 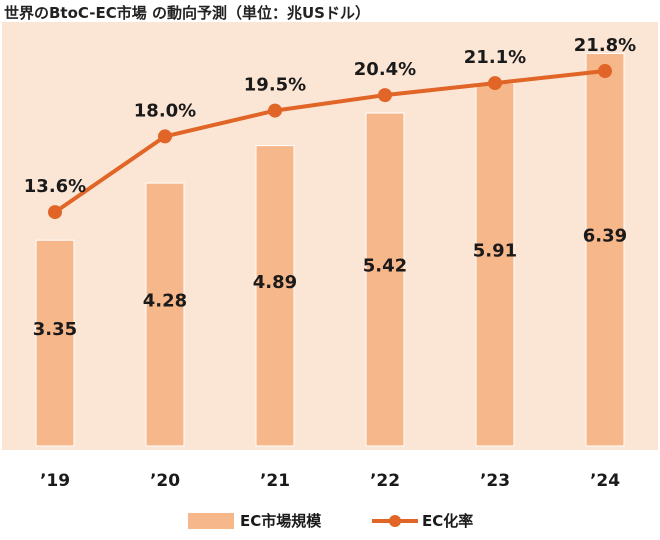 What do you see at coordinates (605, 481) in the screenshot?
I see `x-tick-label: ’24` at bounding box center [605, 481].